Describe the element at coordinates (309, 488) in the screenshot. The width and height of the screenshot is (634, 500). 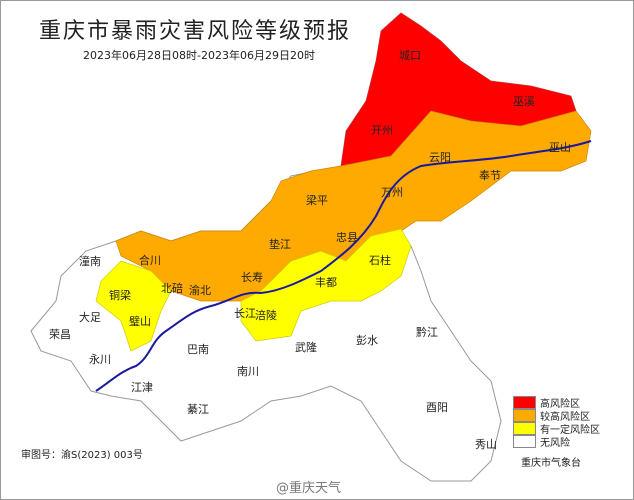
I see `watermark: @重庆天气` at that location.